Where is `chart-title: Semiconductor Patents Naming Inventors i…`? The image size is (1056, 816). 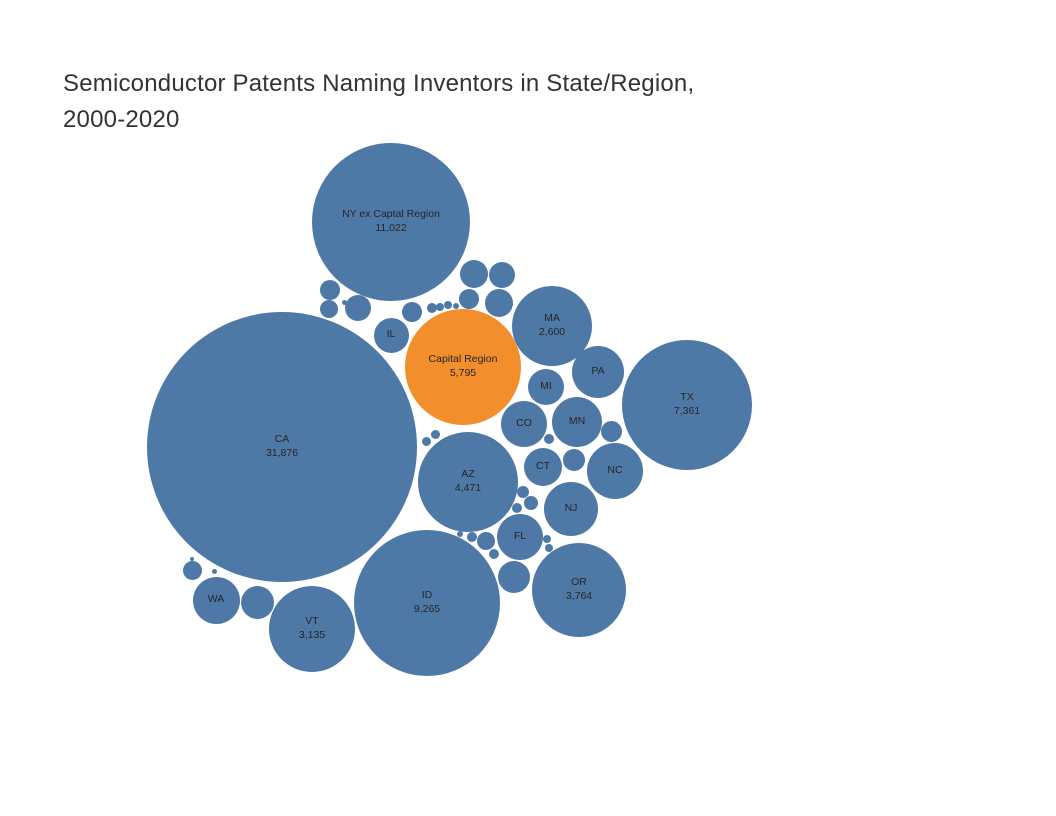
chart-title: Semiconductor Patents Naming Inventors i… is located at coordinates (378, 102).